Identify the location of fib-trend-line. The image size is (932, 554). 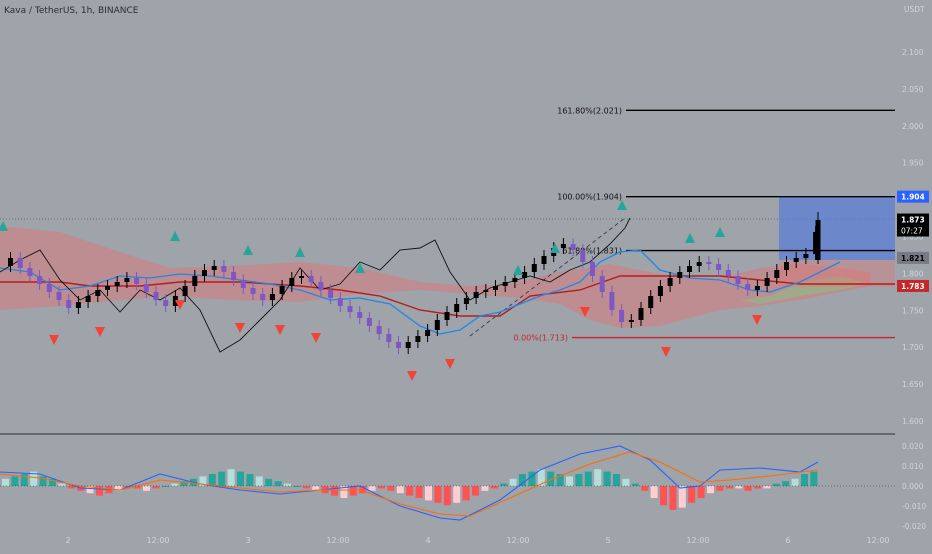
(547, 277).